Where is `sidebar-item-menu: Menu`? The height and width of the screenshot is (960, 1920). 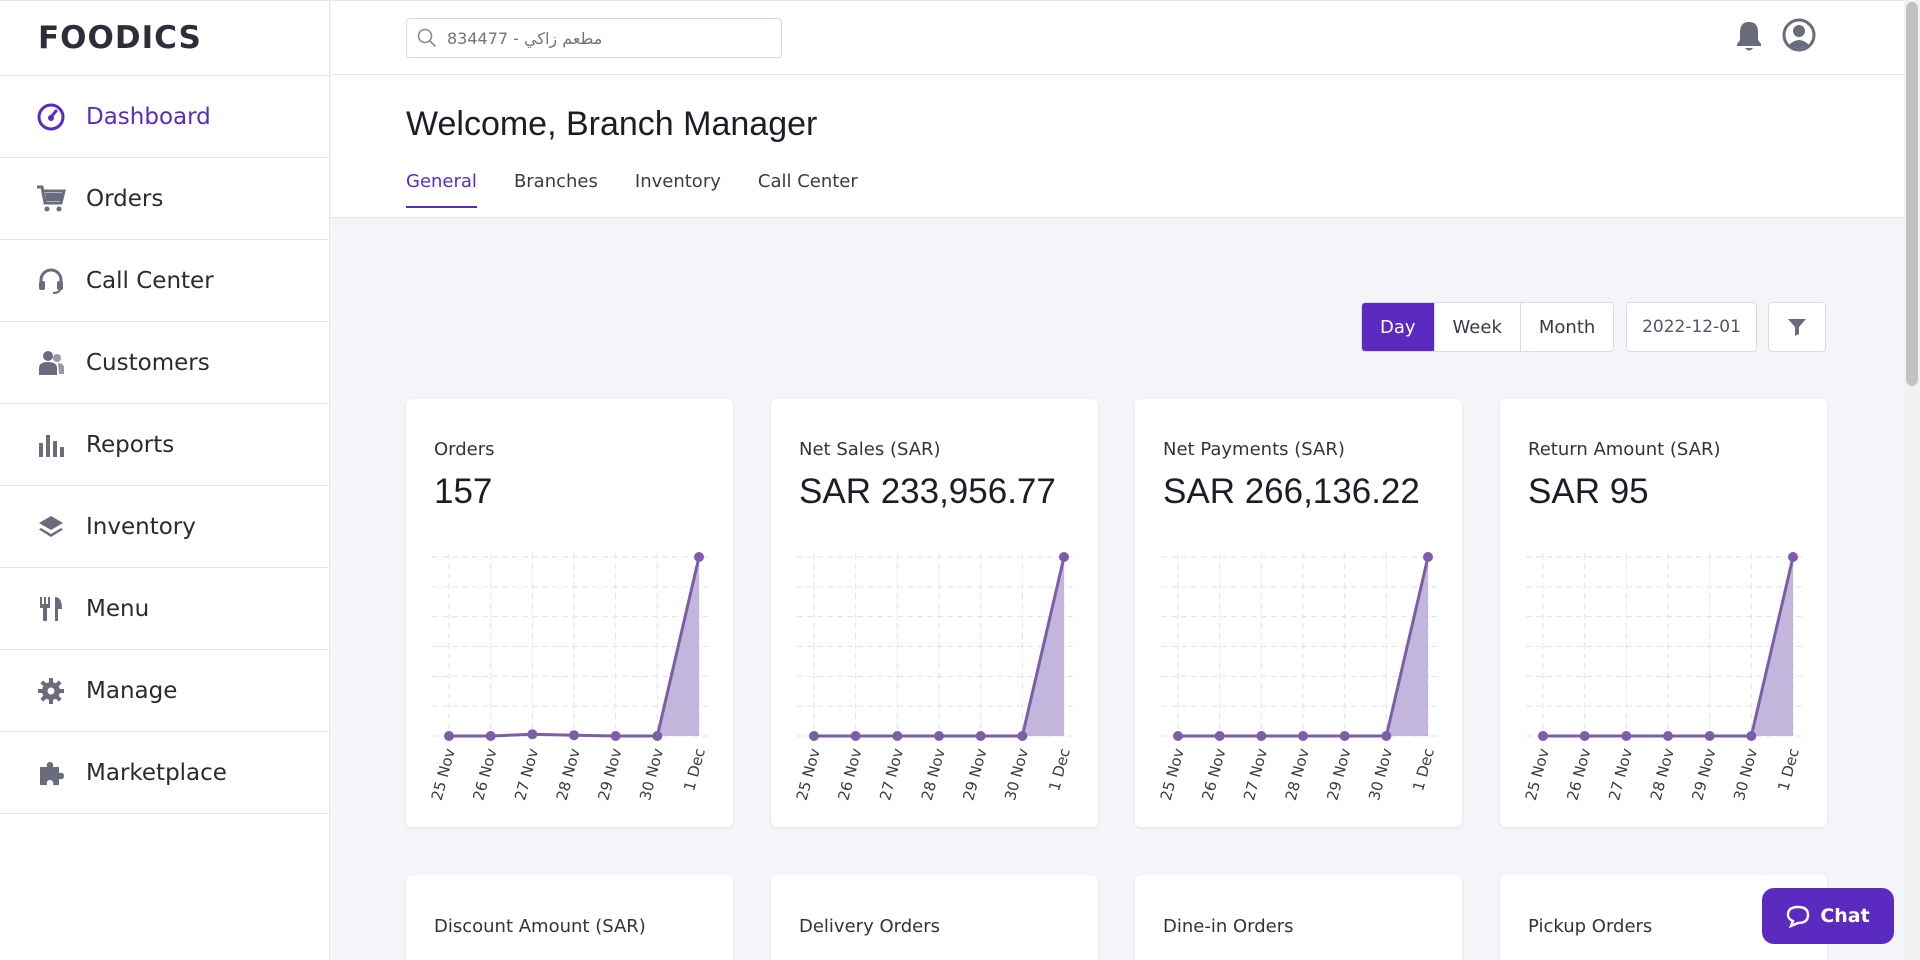 sidebar-item-menu: Menu is located at coordinates (164, 609).